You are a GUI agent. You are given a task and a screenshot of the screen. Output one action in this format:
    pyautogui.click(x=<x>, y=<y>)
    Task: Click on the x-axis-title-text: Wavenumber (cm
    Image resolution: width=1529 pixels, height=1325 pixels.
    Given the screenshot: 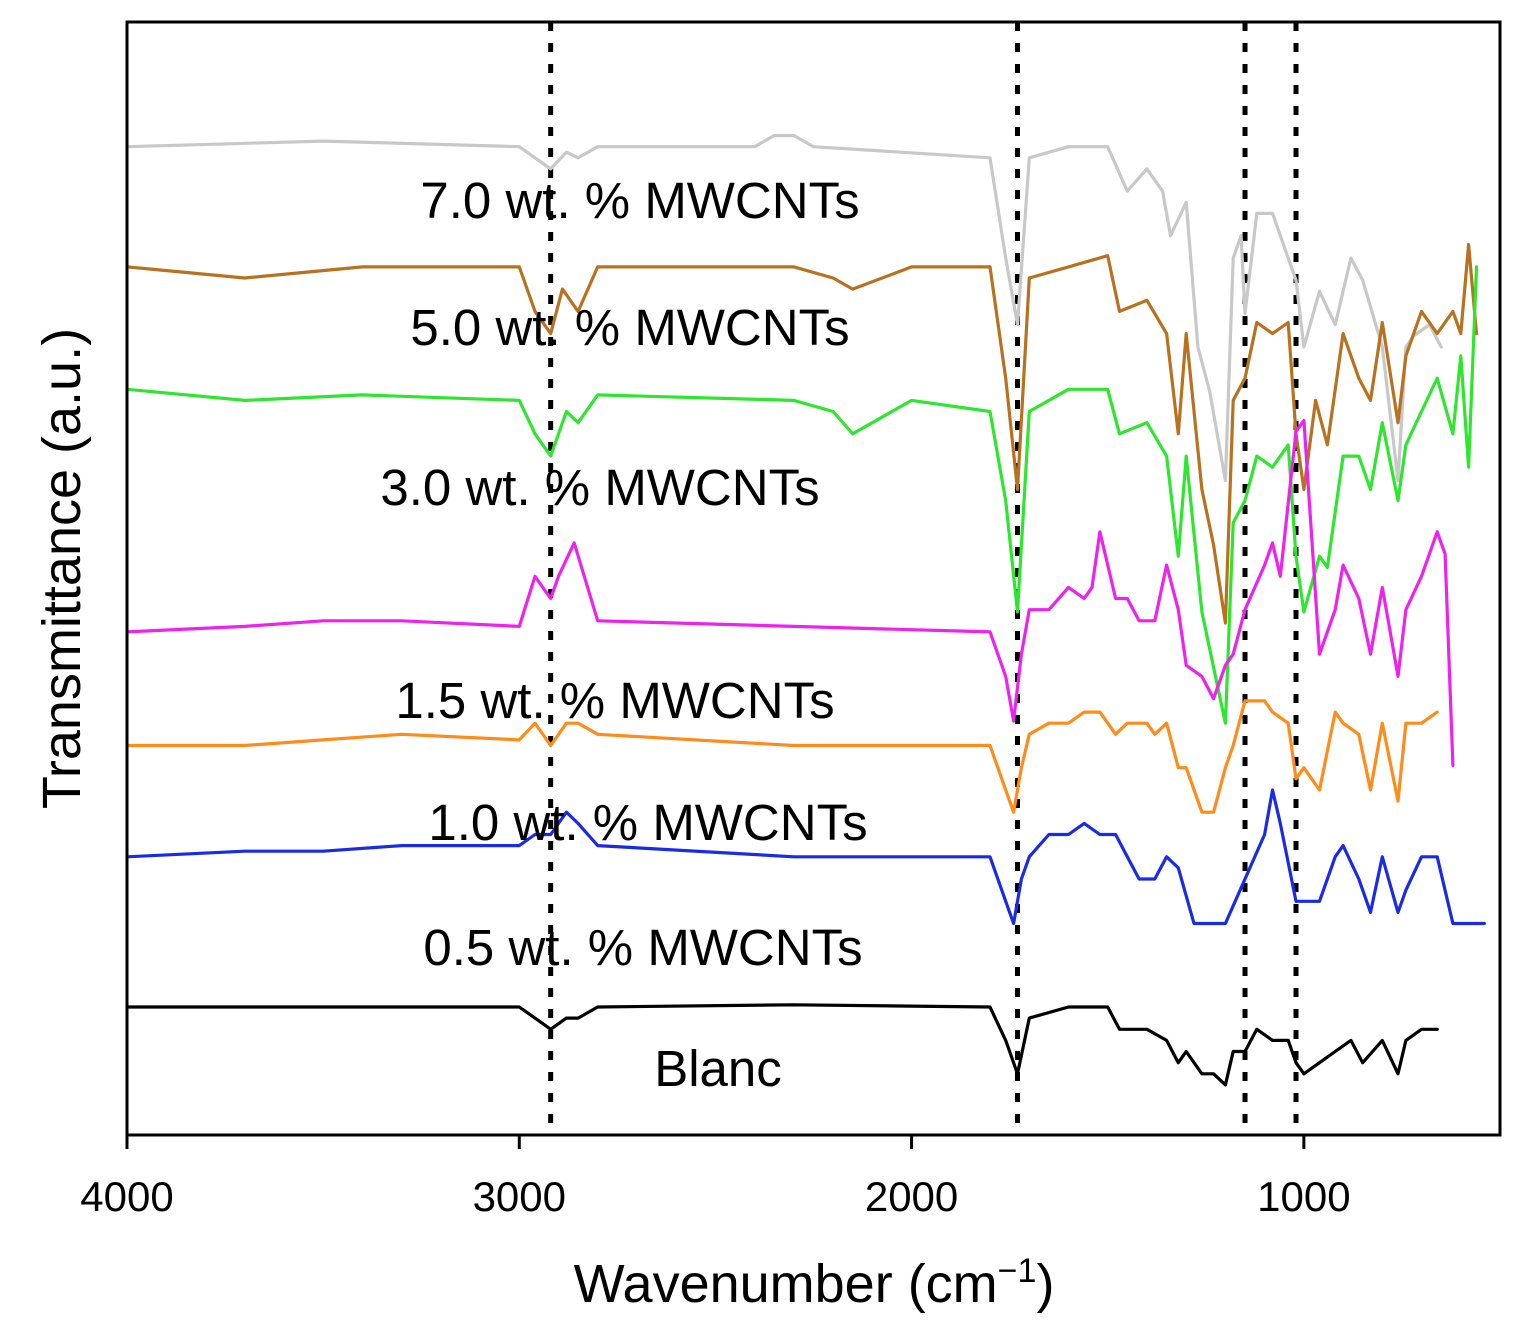 What is the action you would take?
    pyautogui.click(x=786, y=1284)
    